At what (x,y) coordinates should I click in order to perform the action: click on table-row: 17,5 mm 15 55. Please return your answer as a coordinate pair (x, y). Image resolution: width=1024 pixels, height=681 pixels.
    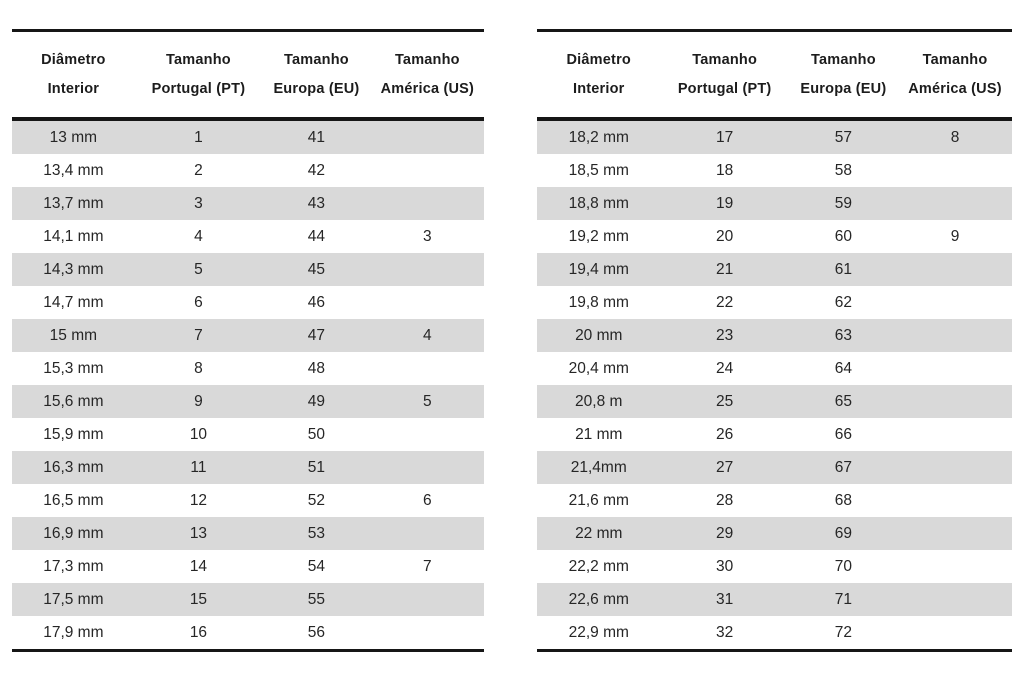
    Looking at the image, I should click on (248, 599).